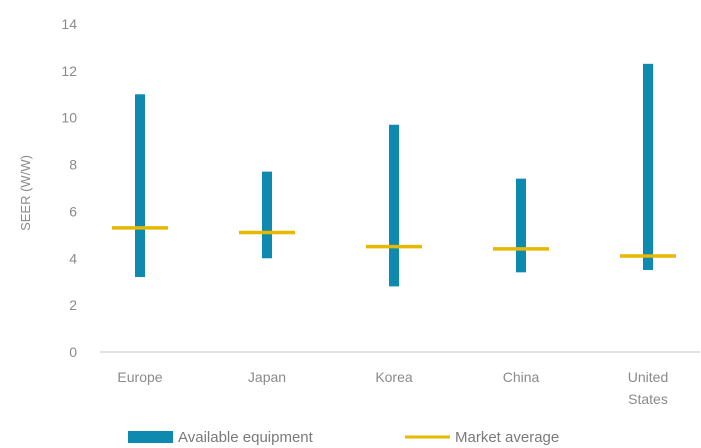  Describe the element at coordinates (25, 193) in the screenshot. I see `y-axis-title: SEER (W/W)` at that location.